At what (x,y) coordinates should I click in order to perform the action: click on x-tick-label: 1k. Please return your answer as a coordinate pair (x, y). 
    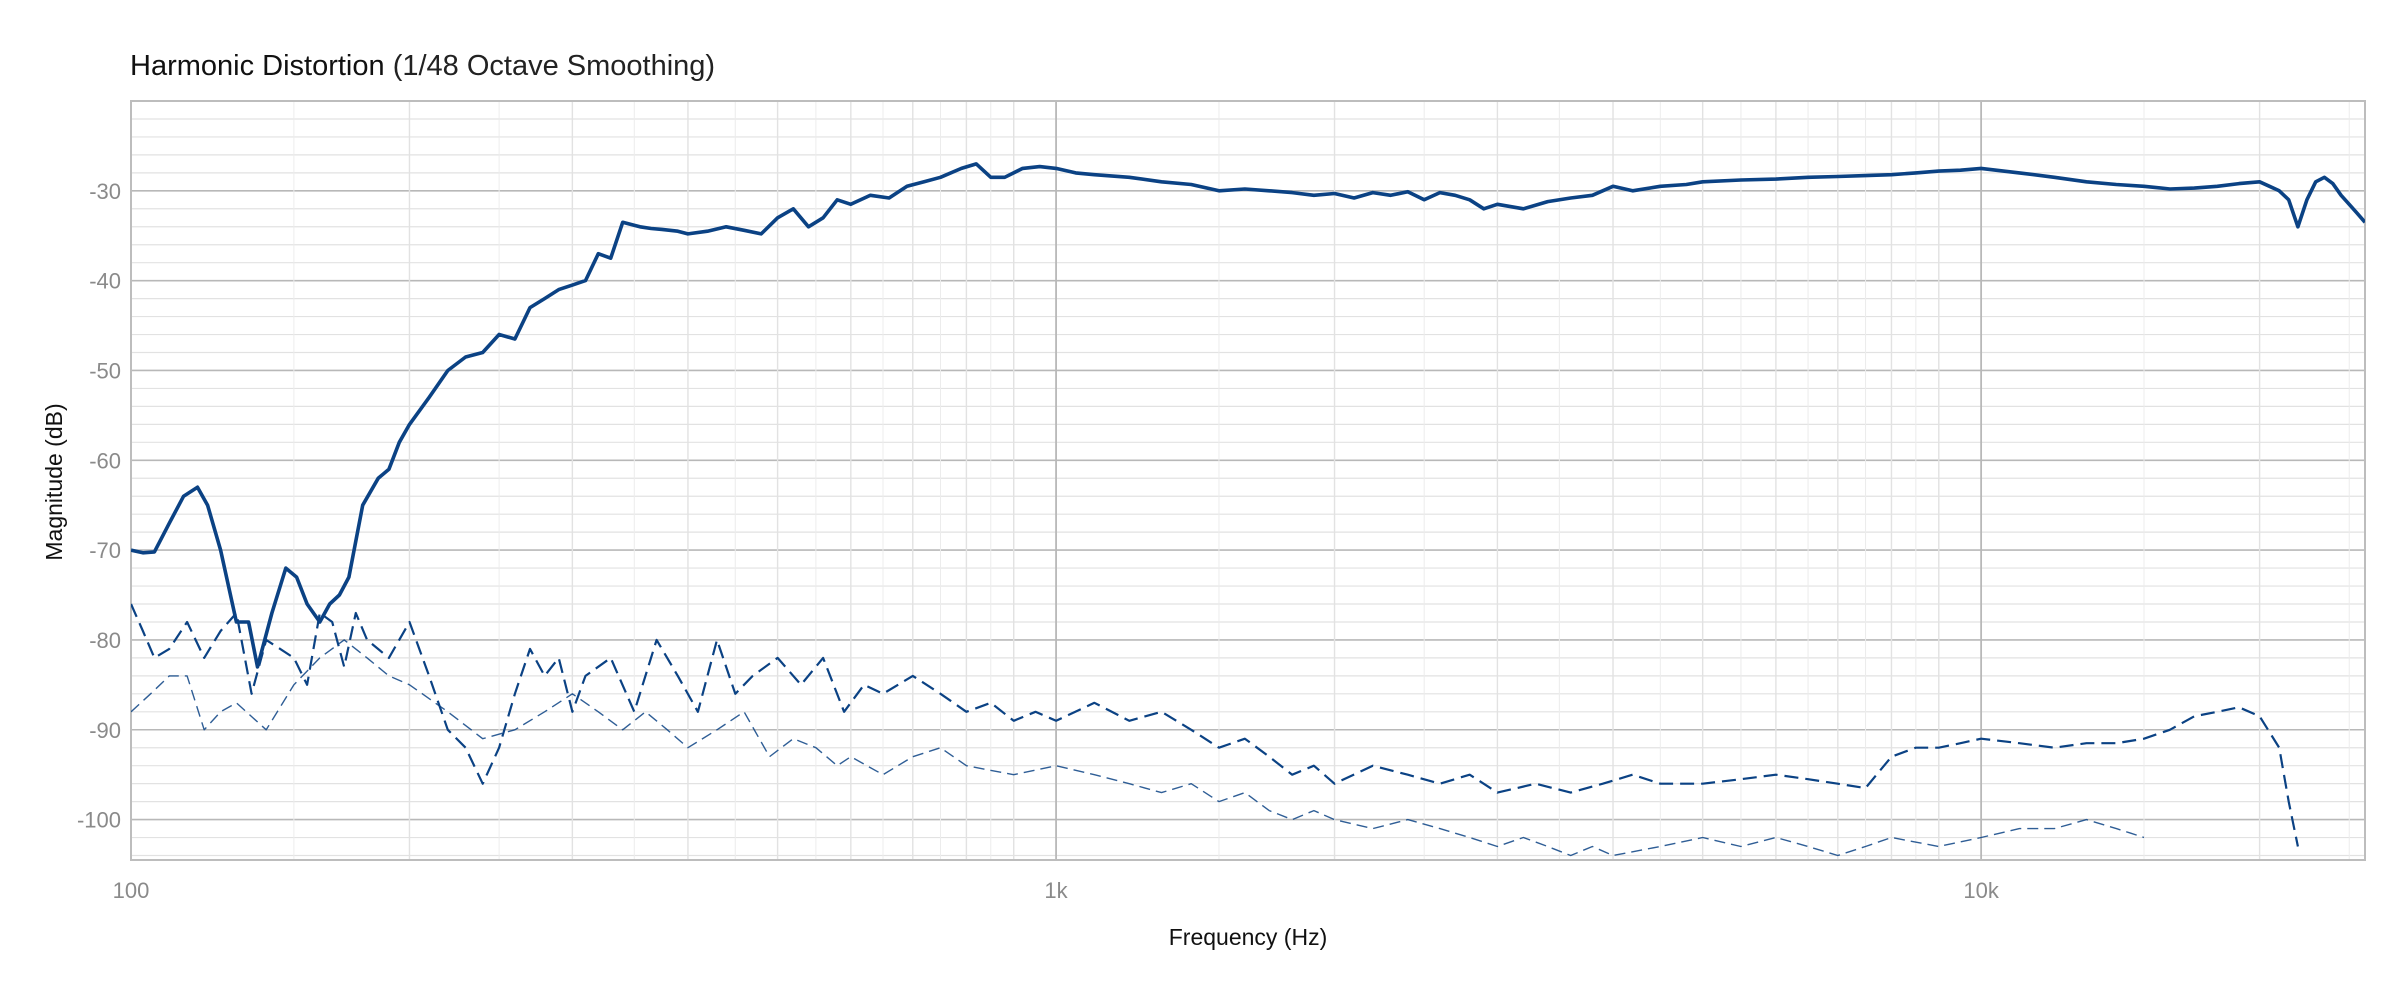
    Looking at the image, I should click on (1056, 890).